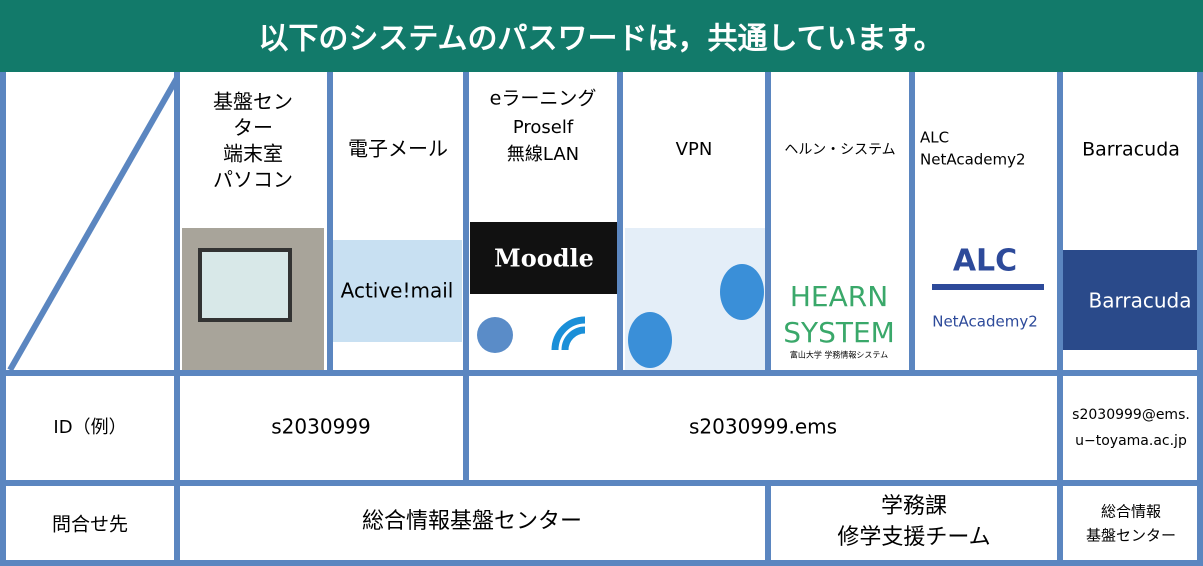  Describe the element at coordinates (253, 102) in the screenshot. I see `column-header: 基盤セン` at that location.